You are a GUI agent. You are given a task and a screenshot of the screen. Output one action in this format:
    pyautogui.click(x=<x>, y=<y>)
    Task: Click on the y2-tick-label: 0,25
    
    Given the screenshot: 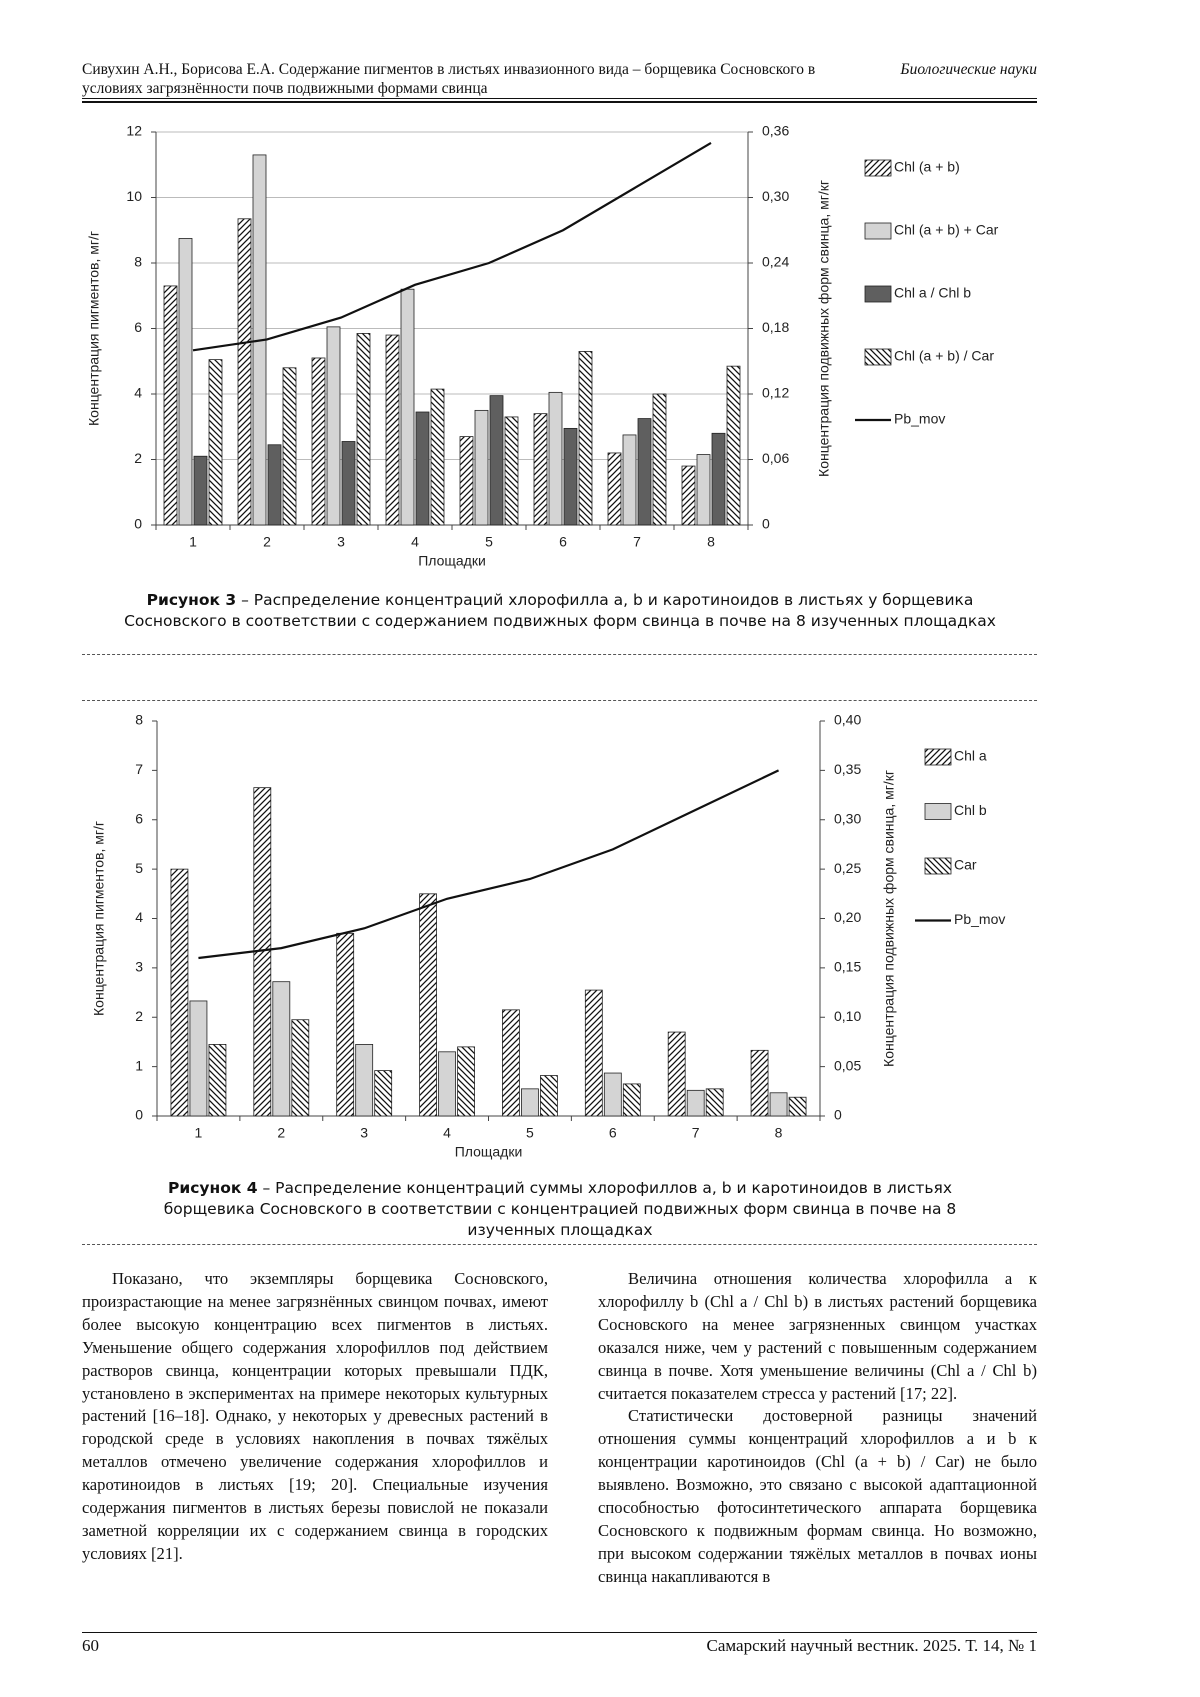 What is the action you would take?
    pyautogui.click(x=847, y=868)
    